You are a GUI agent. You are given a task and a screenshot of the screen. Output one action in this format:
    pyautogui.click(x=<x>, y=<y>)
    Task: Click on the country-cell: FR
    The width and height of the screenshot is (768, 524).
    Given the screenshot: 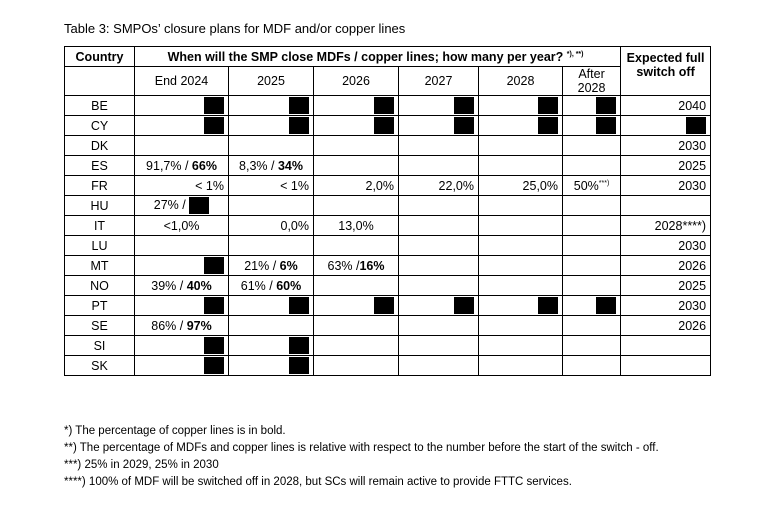 What is the action you would take?
    pyautogui.click(x=99, y=185)
    